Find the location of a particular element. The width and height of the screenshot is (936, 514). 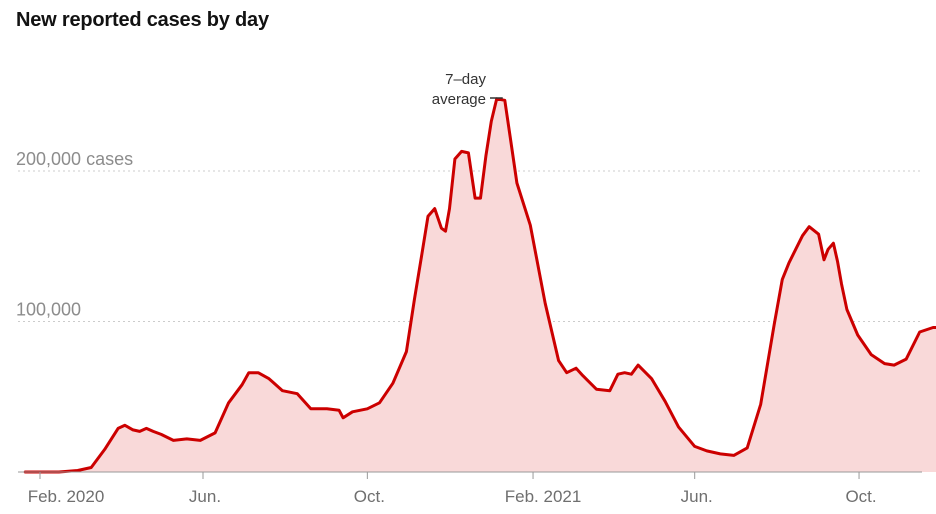

y-tick-label: 200,000 cases is located at coordinates (74, 159).